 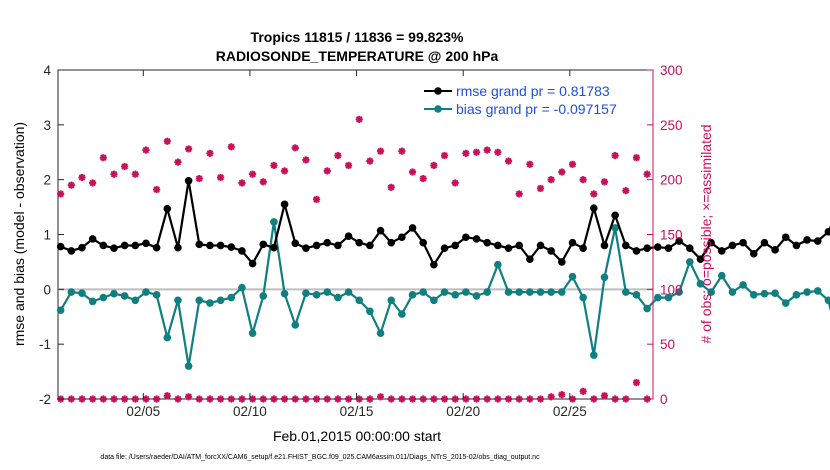 What do you see at coordinates (671, 70) in the screenshot?
I see `y2-tick-label: 300` at bounding box center [671, 70].